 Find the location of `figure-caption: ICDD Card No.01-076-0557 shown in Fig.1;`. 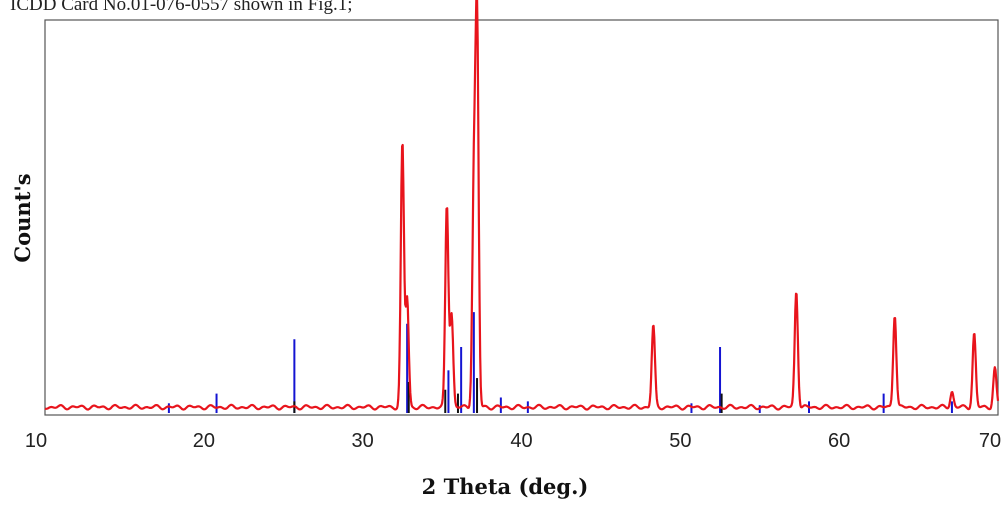

figure-caption: ICDD Card No.01-076-0557 shown in Fig.1; is located at coordinates (181, 7).